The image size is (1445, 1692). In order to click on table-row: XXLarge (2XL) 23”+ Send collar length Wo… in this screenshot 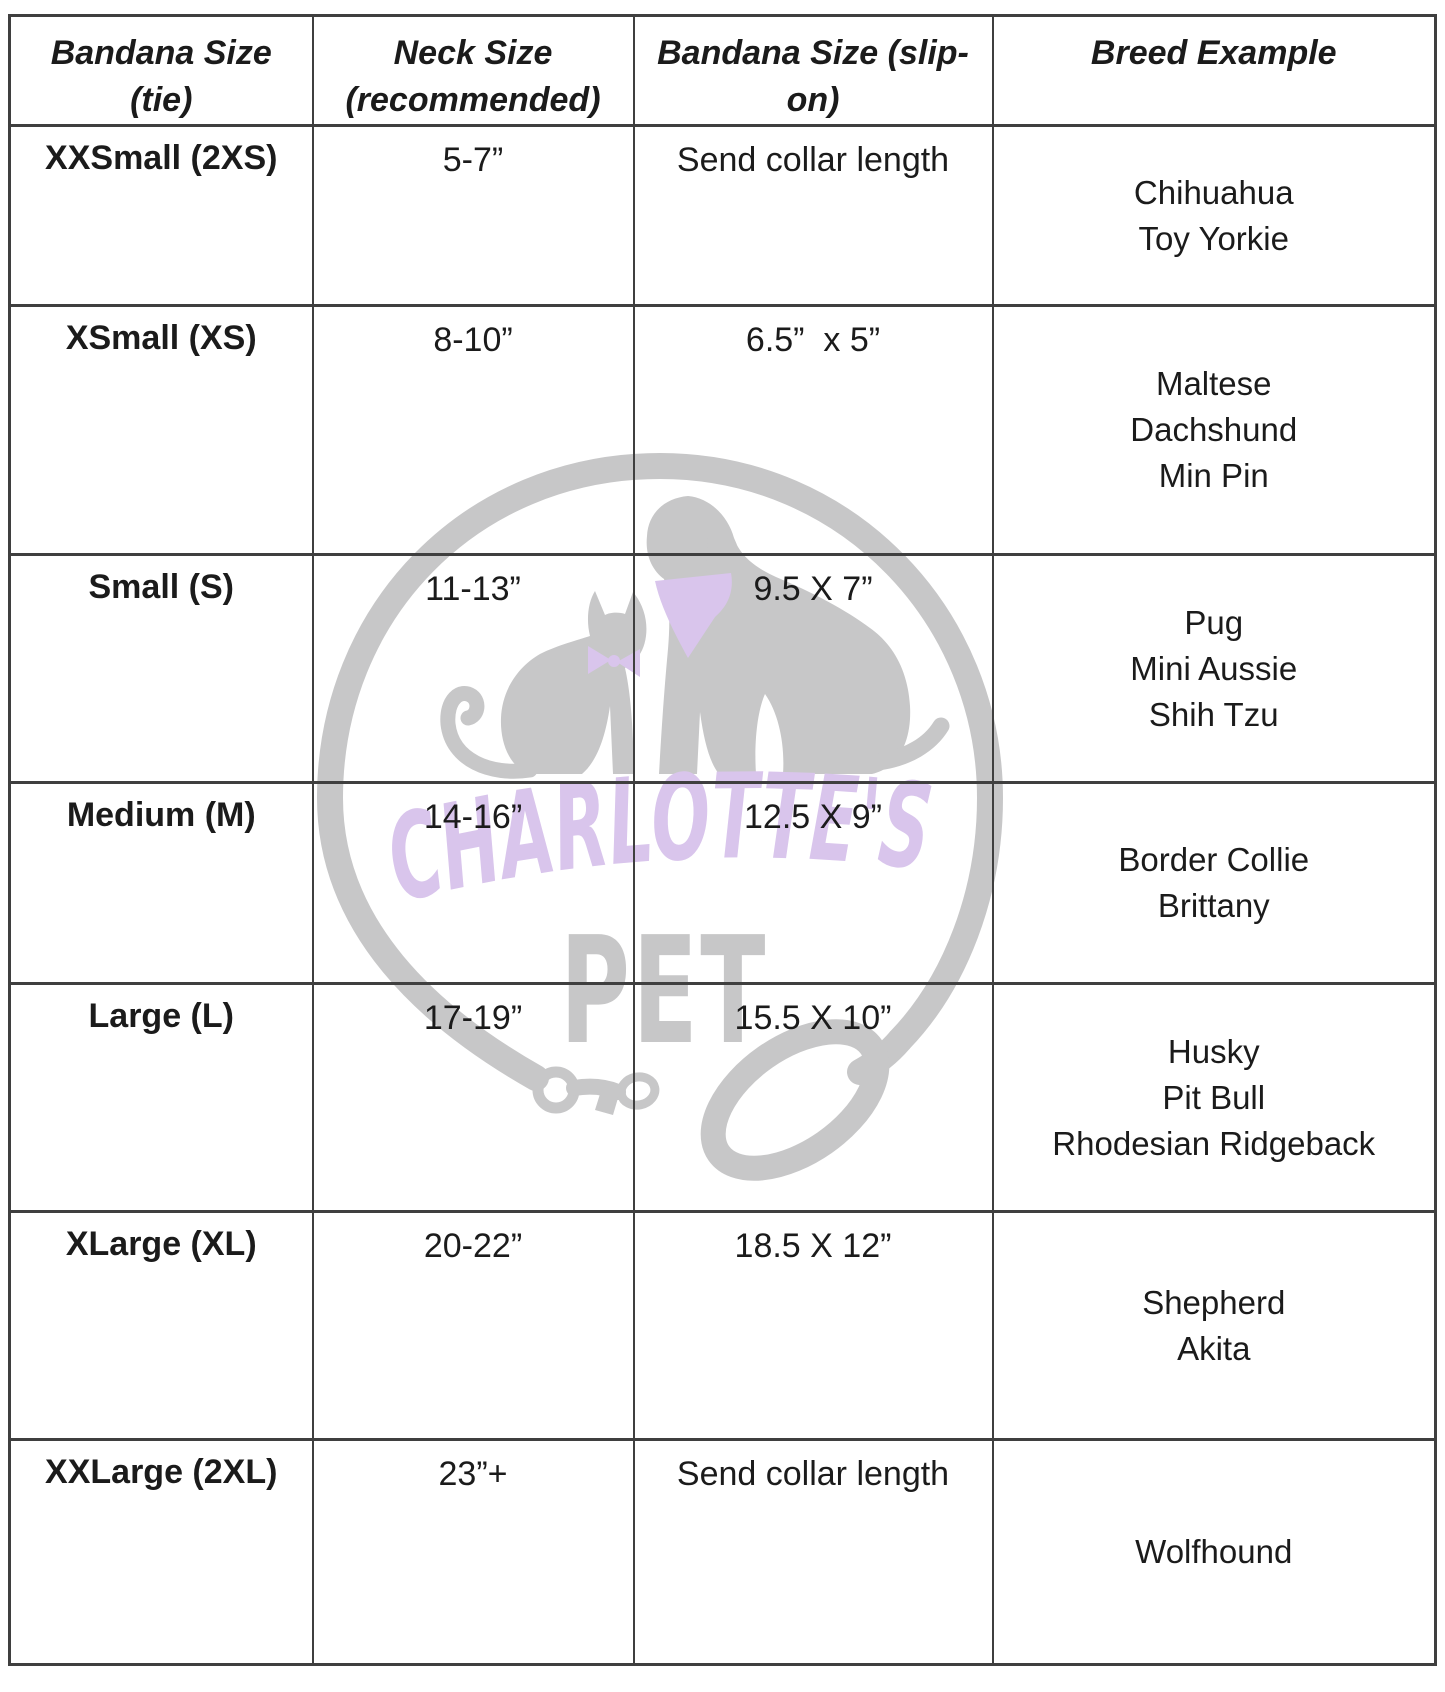, I will do `click(722, 1552)`.